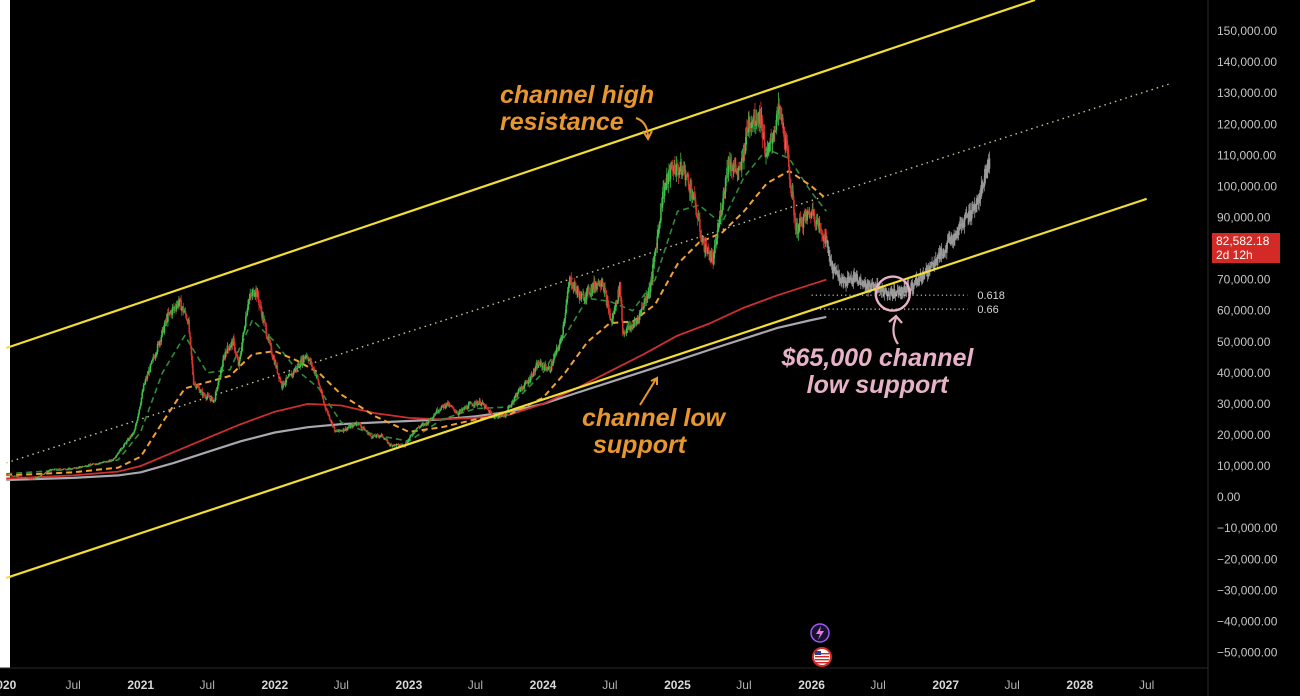 Image resolution: width=1300 pixels, height=700 pixels. What do you see at coordinates (640, 445) in the screenshot?
I see `channel-low-label-line2: support` at bounding box center [640, 445].